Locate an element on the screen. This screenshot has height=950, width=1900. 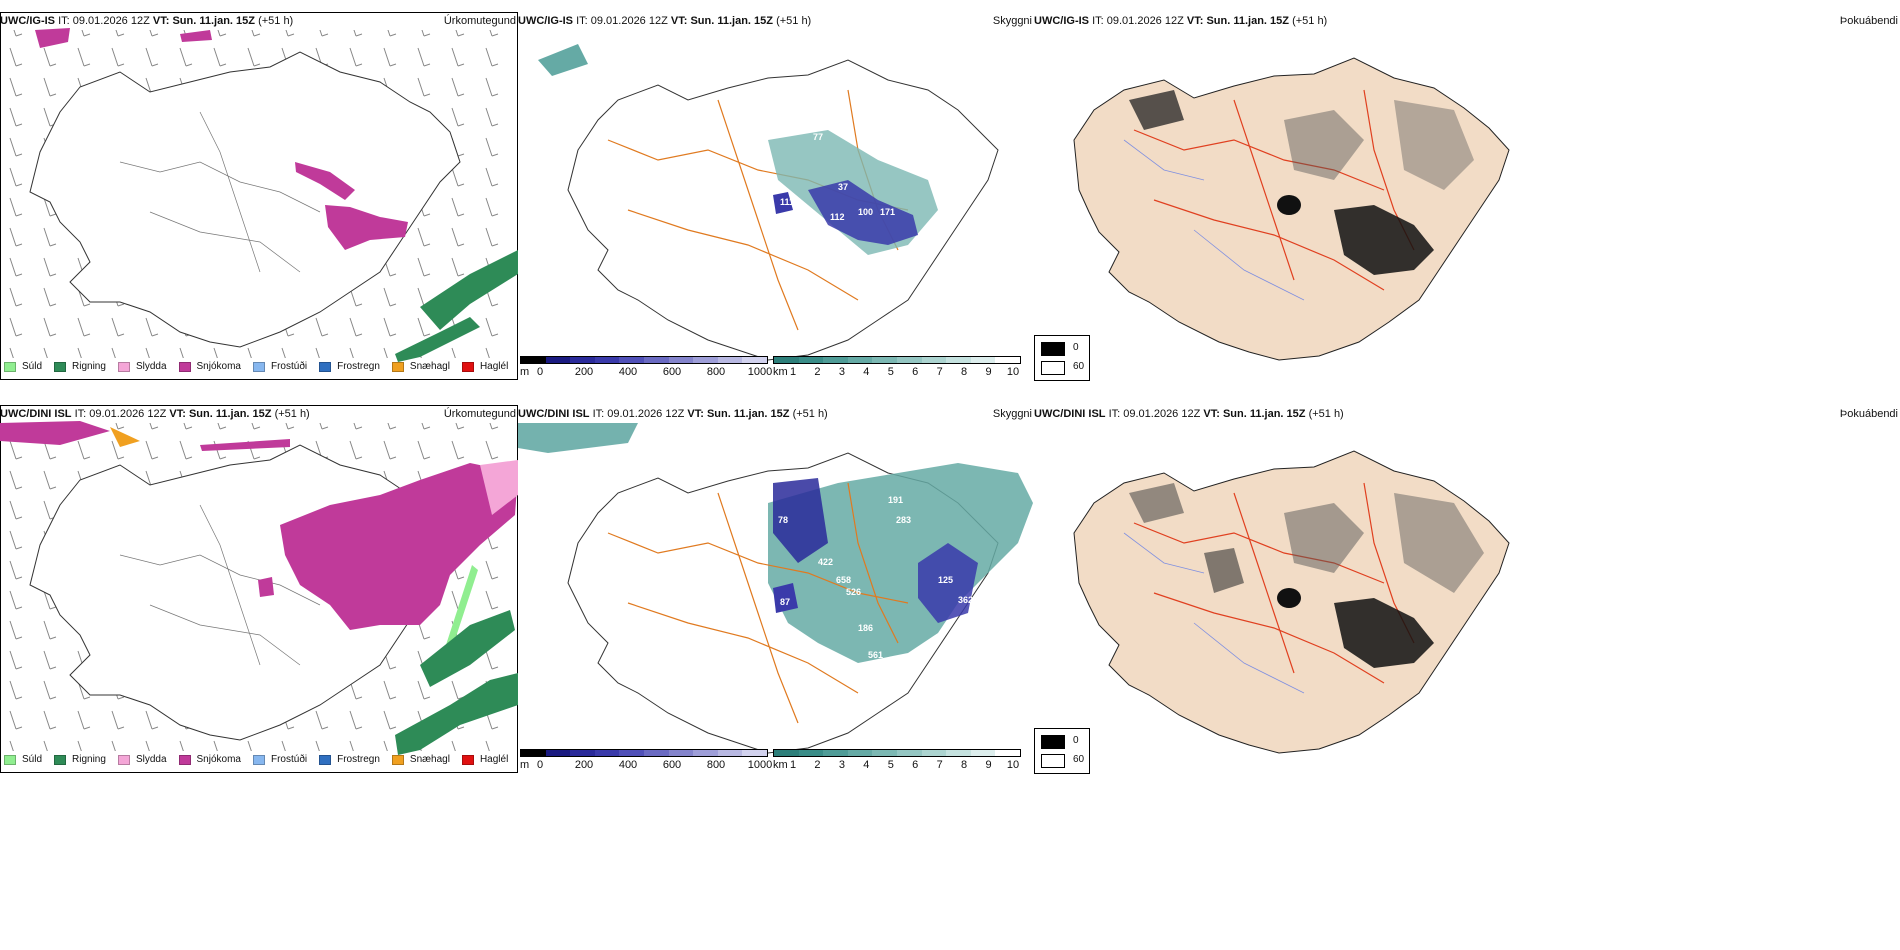
snow-area is located at coordinates (52, 38).